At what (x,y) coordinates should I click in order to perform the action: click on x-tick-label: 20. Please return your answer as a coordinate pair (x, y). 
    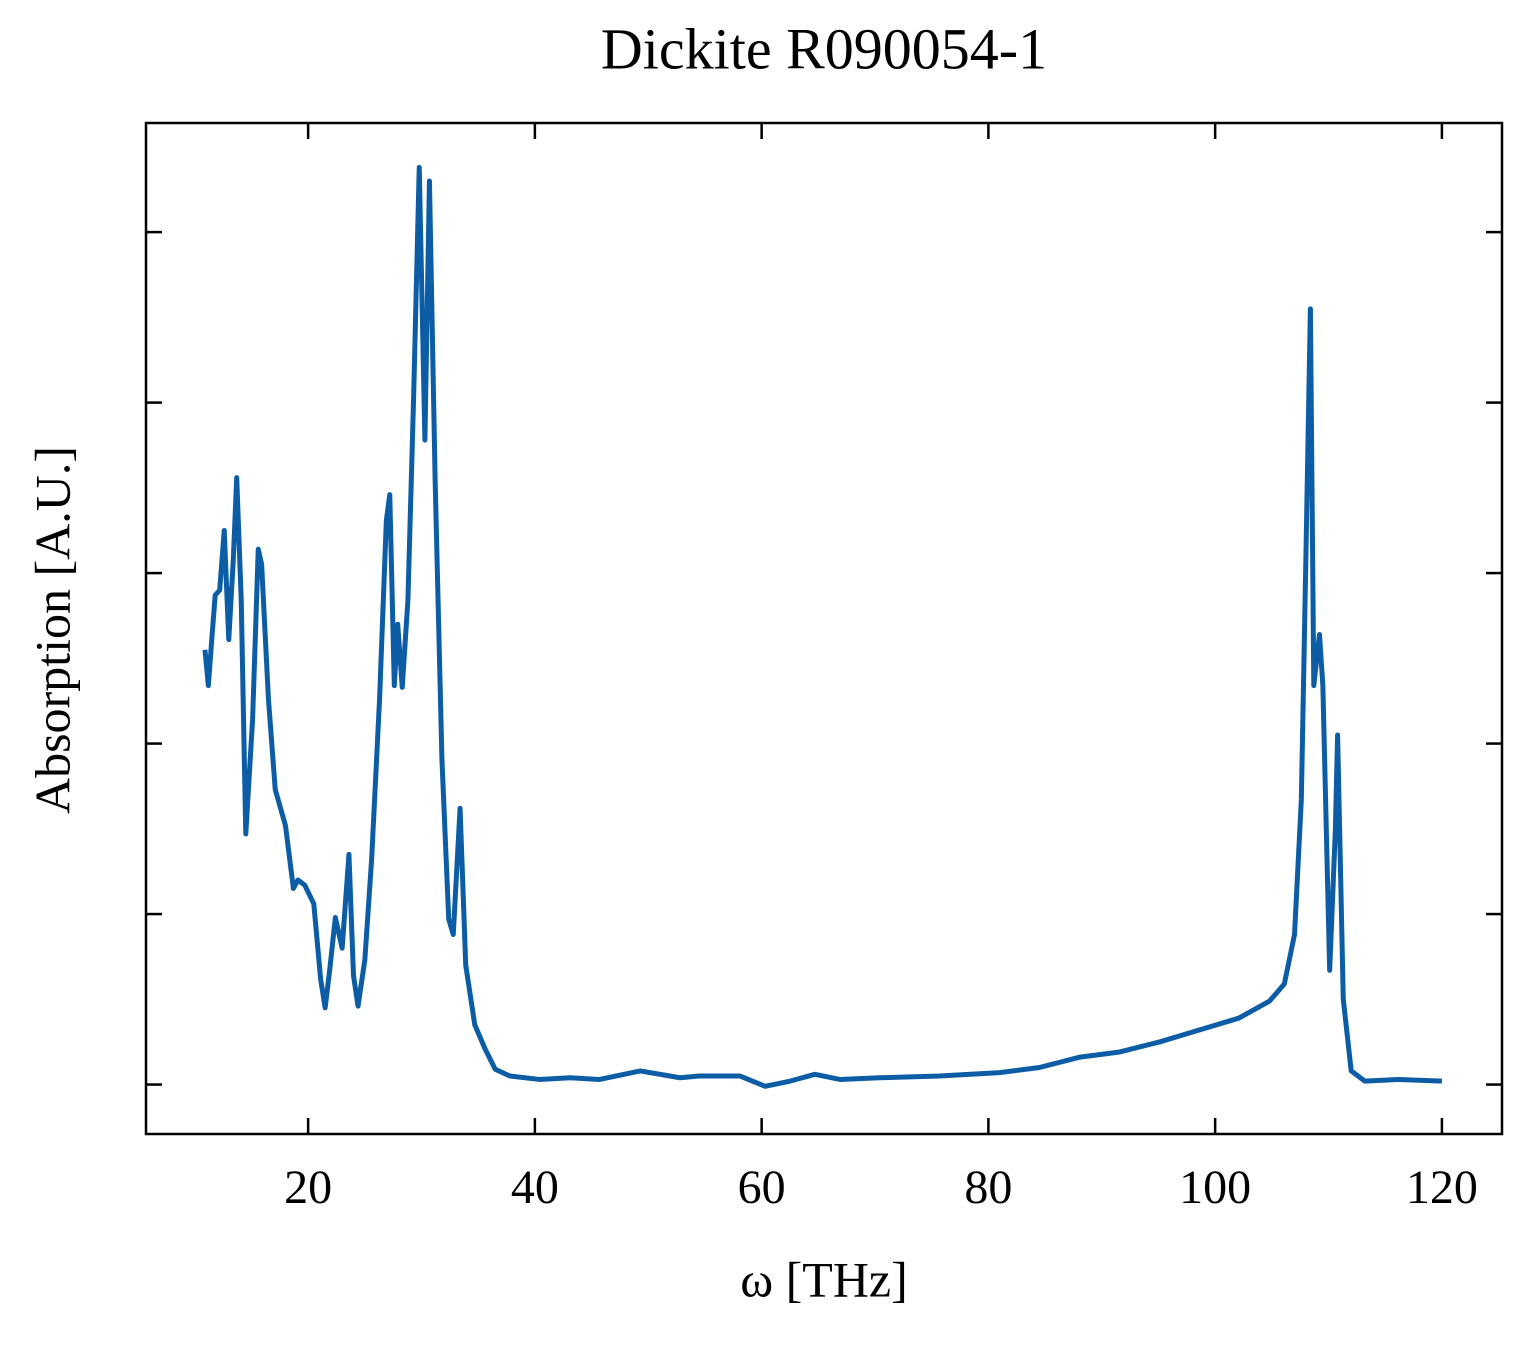
    Looking at the image, I should click on (308, 1187).